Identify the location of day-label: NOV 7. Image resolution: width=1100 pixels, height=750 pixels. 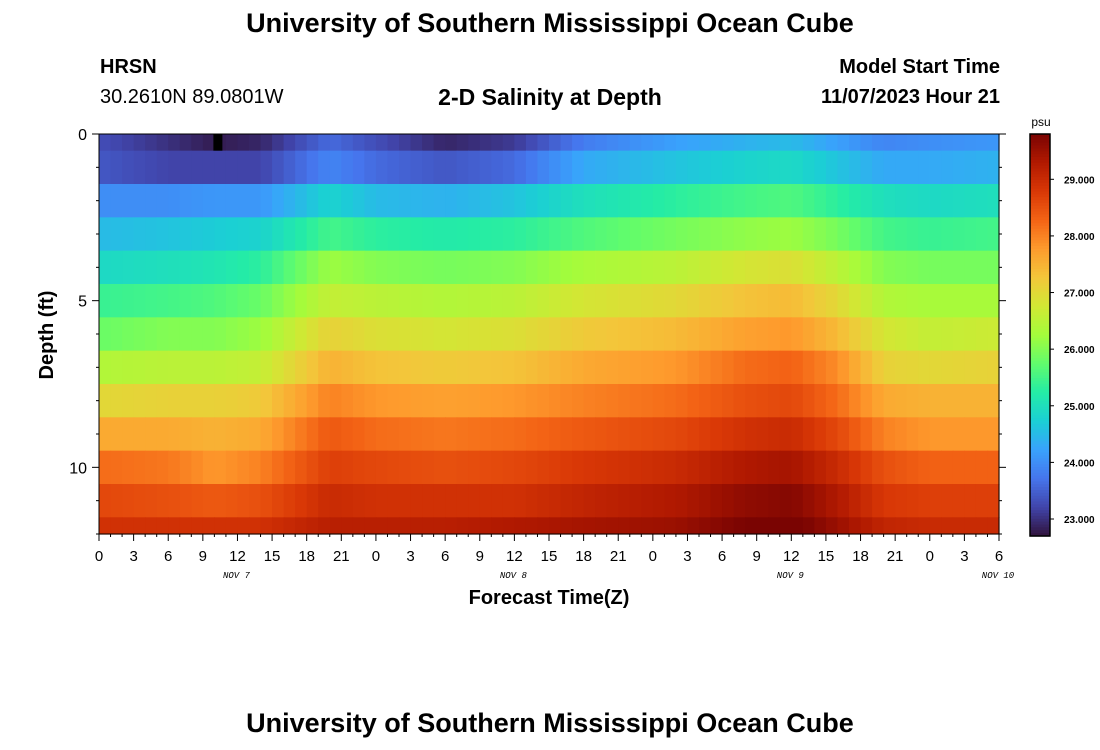
(237, 576).